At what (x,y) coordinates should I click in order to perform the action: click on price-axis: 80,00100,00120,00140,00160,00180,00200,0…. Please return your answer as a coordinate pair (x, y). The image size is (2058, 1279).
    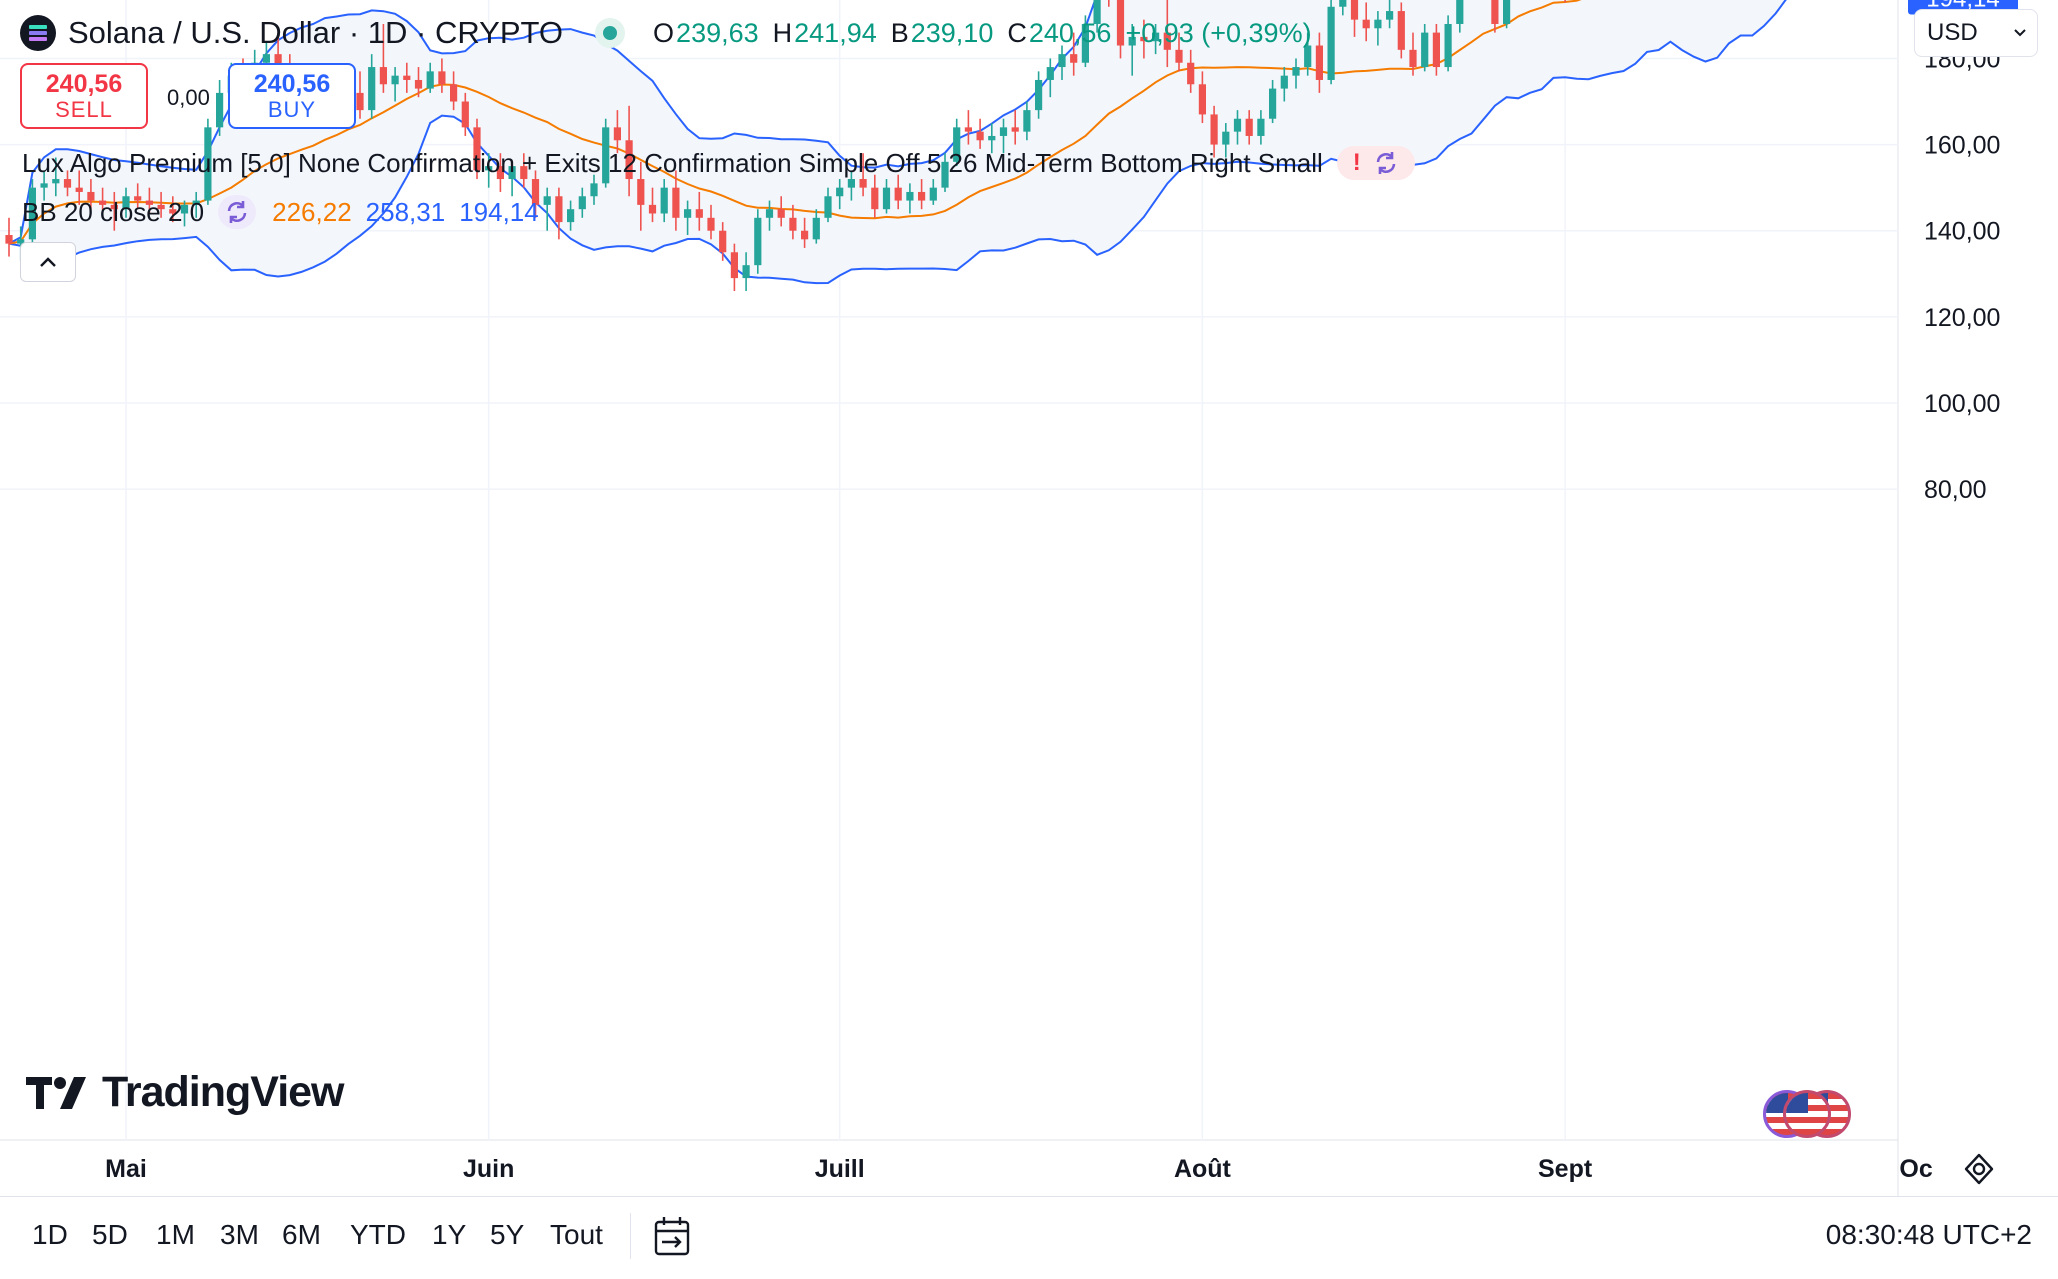
    Looking at the image, I should click on (1962, 252).